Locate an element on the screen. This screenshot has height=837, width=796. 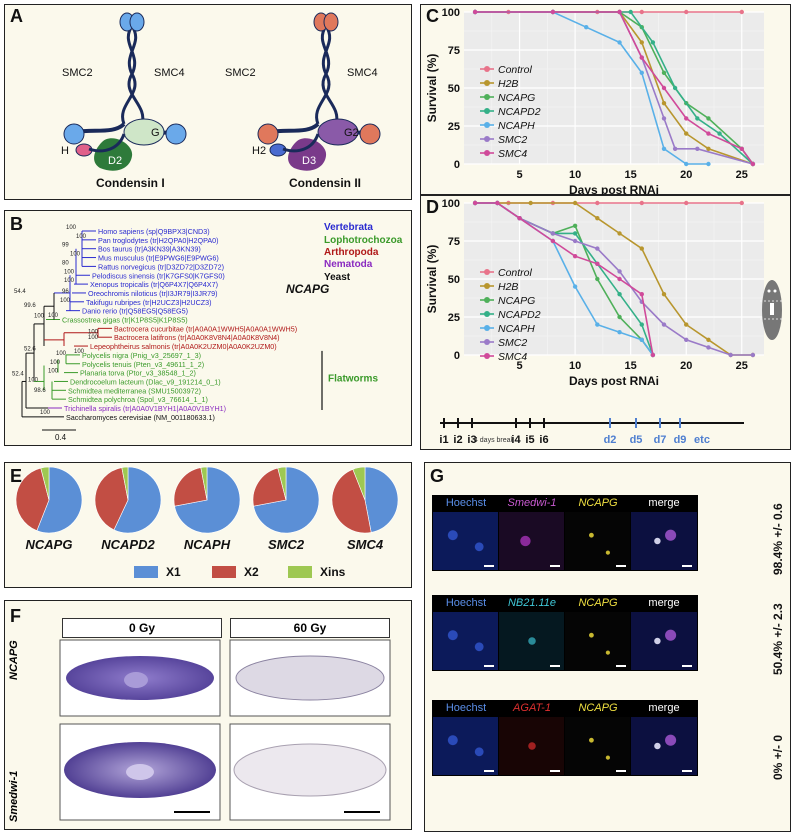
c2-g-label: G2 is located at coordinates (351, 133).